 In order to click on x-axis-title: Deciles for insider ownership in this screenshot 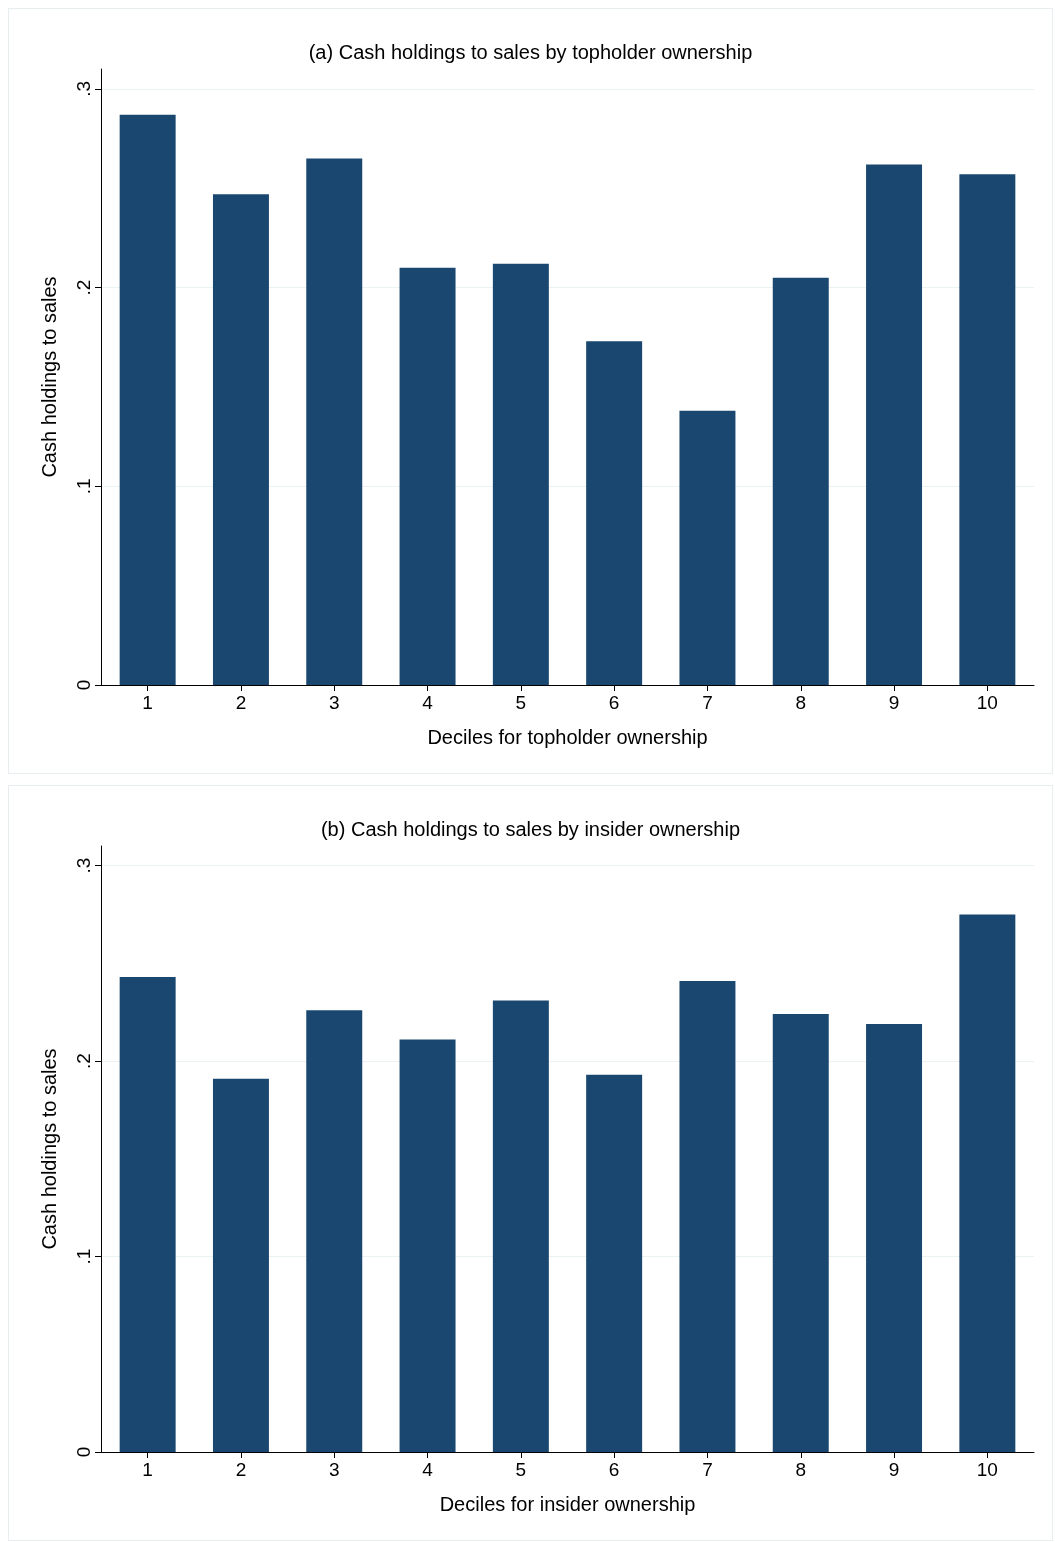, I will do `click(567, 1504)`.